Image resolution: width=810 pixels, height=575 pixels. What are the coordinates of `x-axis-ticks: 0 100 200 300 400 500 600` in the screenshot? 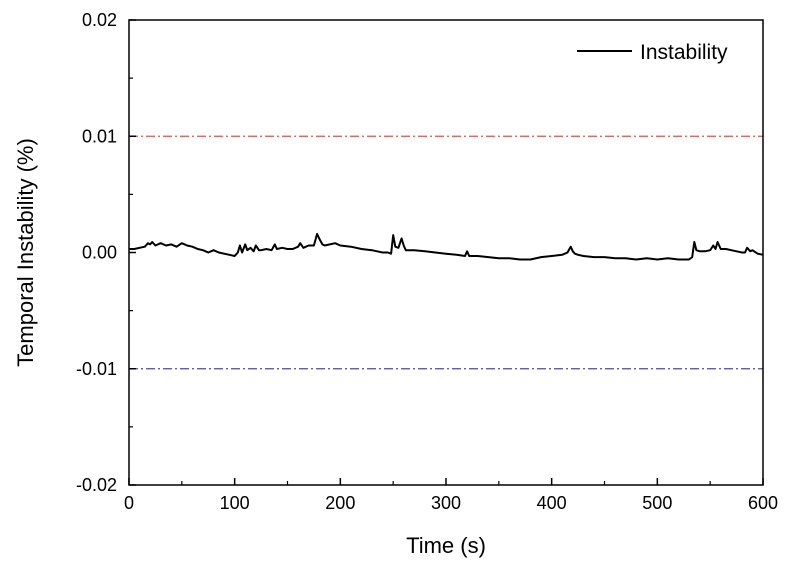 It's located at (451, 495).